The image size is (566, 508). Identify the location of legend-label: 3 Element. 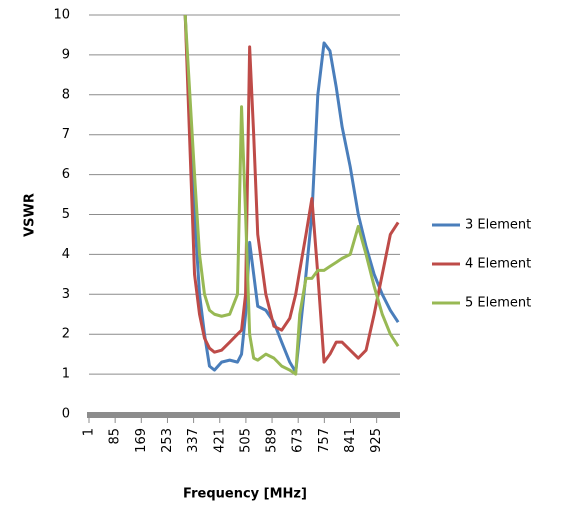
(498, 225).